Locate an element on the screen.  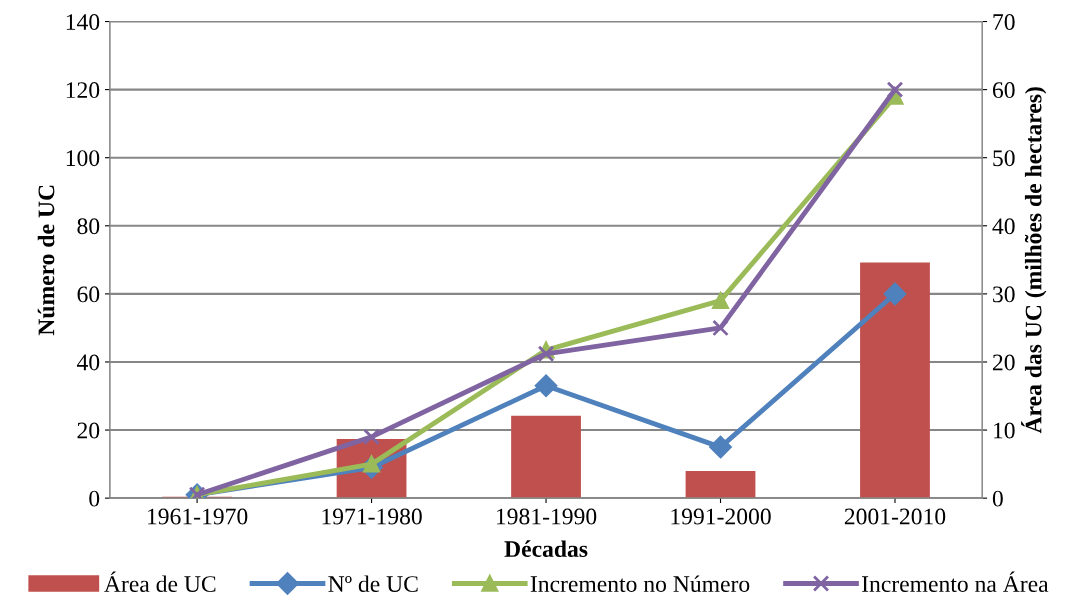
y-tick-label: 80 is located at coordinates (88, 226).